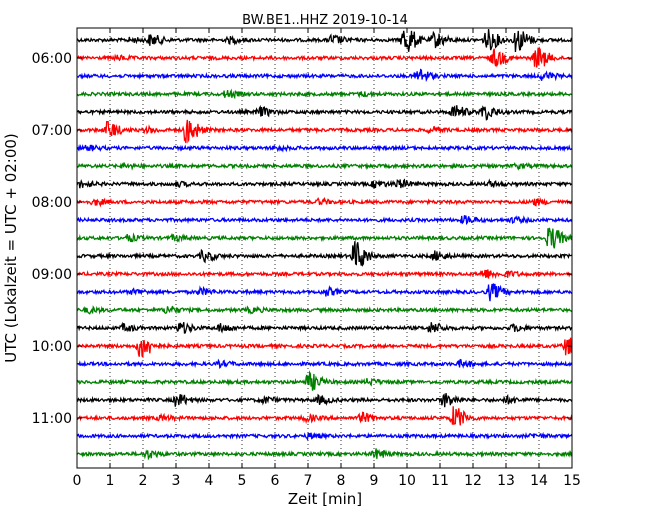  What do you see at coordinates (110, 481) in the screenshot?
I see `x-tick-label: 1` at bounding box center [110, 481].